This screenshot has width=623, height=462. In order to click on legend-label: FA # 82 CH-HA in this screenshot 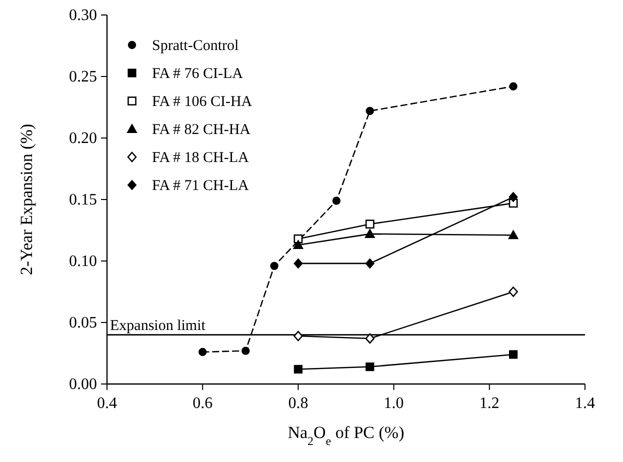, I will do `click(201, 130)`.